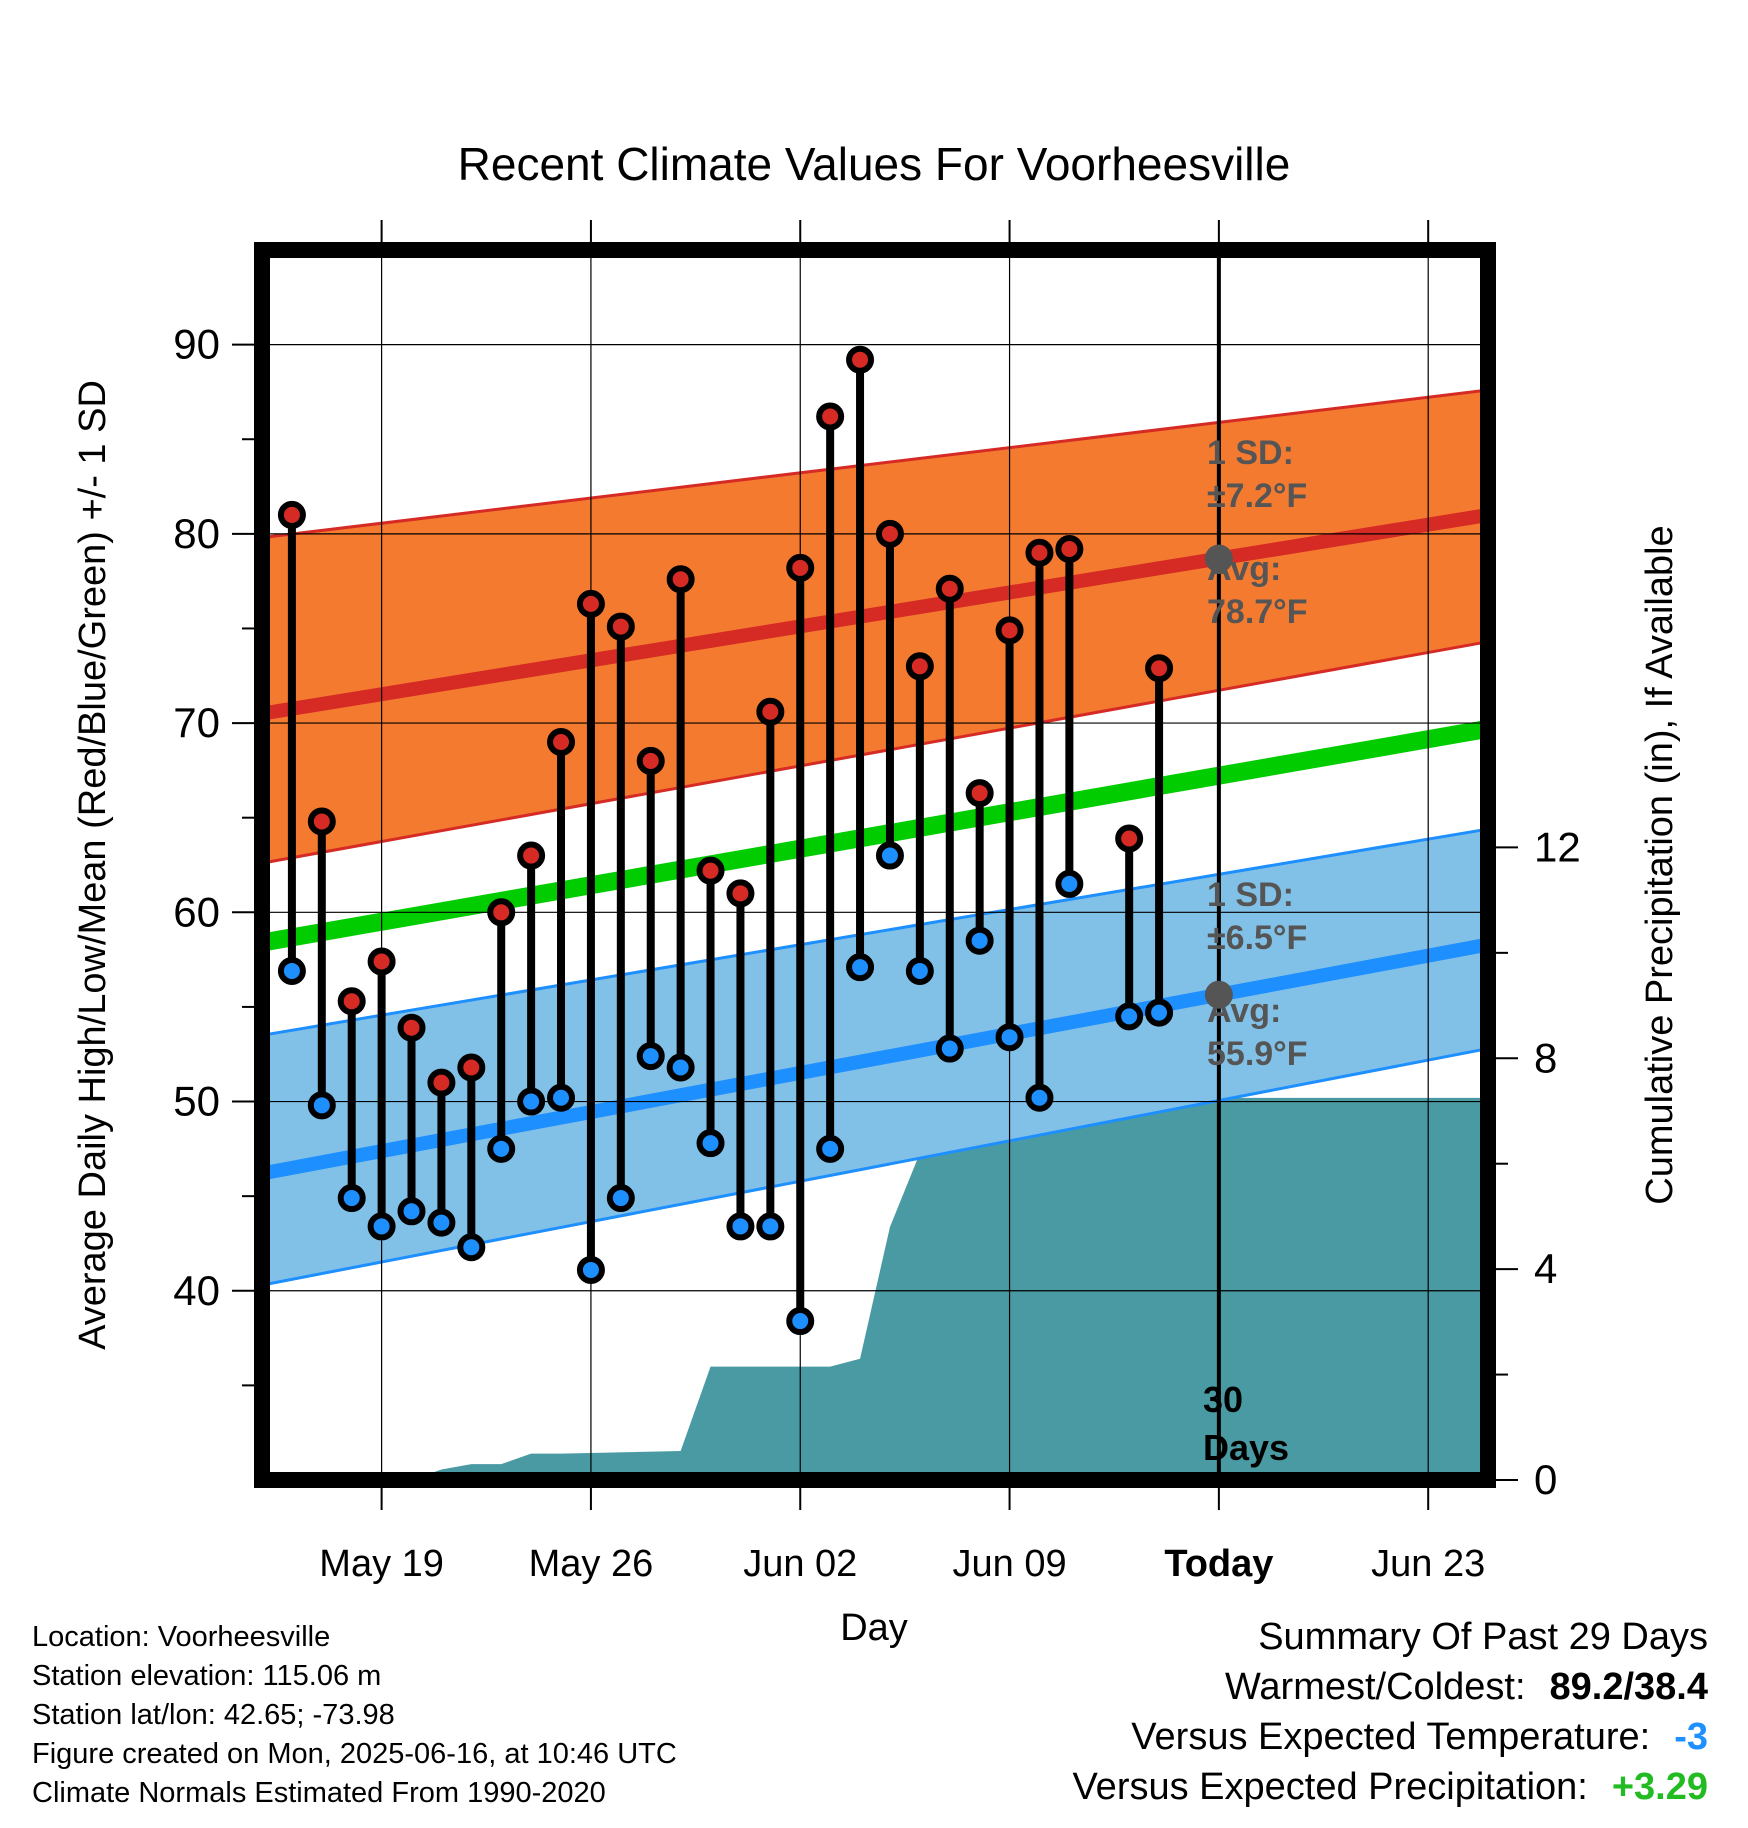  I want to click on y-tick-label: 70, so click(196, 722).